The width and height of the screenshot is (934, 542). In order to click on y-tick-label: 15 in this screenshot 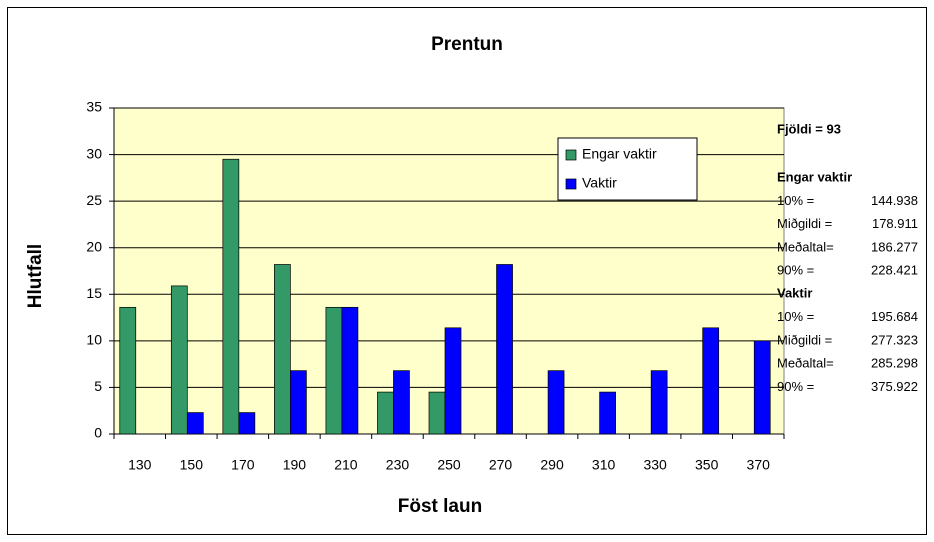, I will do `click(94, 293)`.